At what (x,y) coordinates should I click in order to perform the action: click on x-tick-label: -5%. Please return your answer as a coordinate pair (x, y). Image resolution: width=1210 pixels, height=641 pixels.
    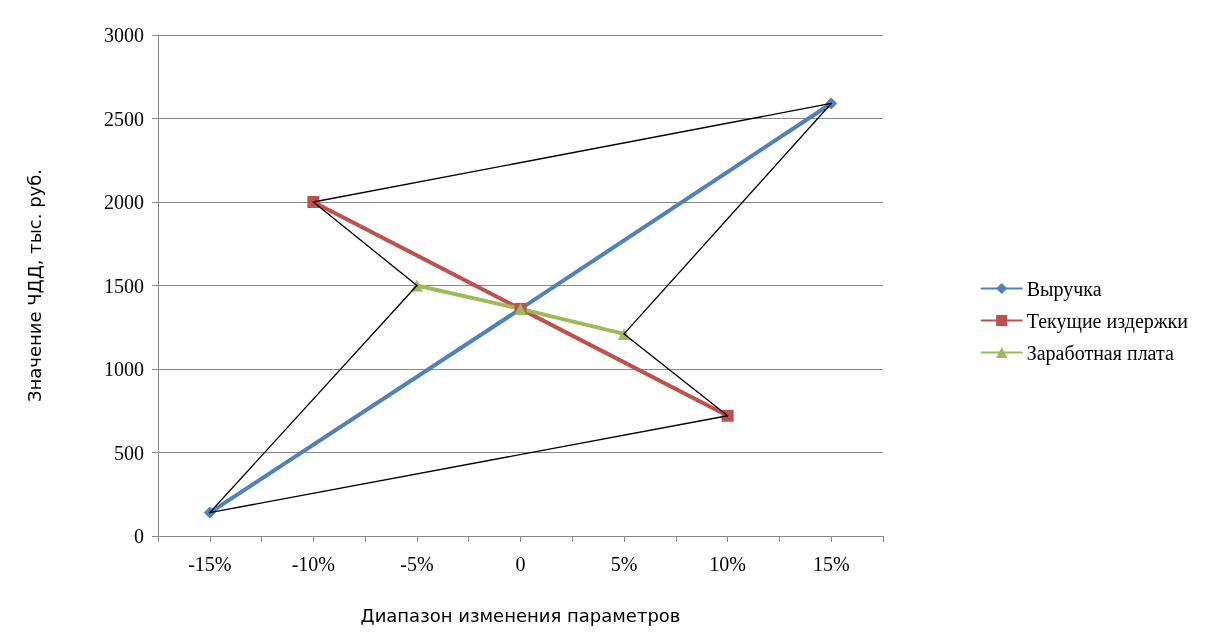
    Looking at the image, I should click on (417, 564).